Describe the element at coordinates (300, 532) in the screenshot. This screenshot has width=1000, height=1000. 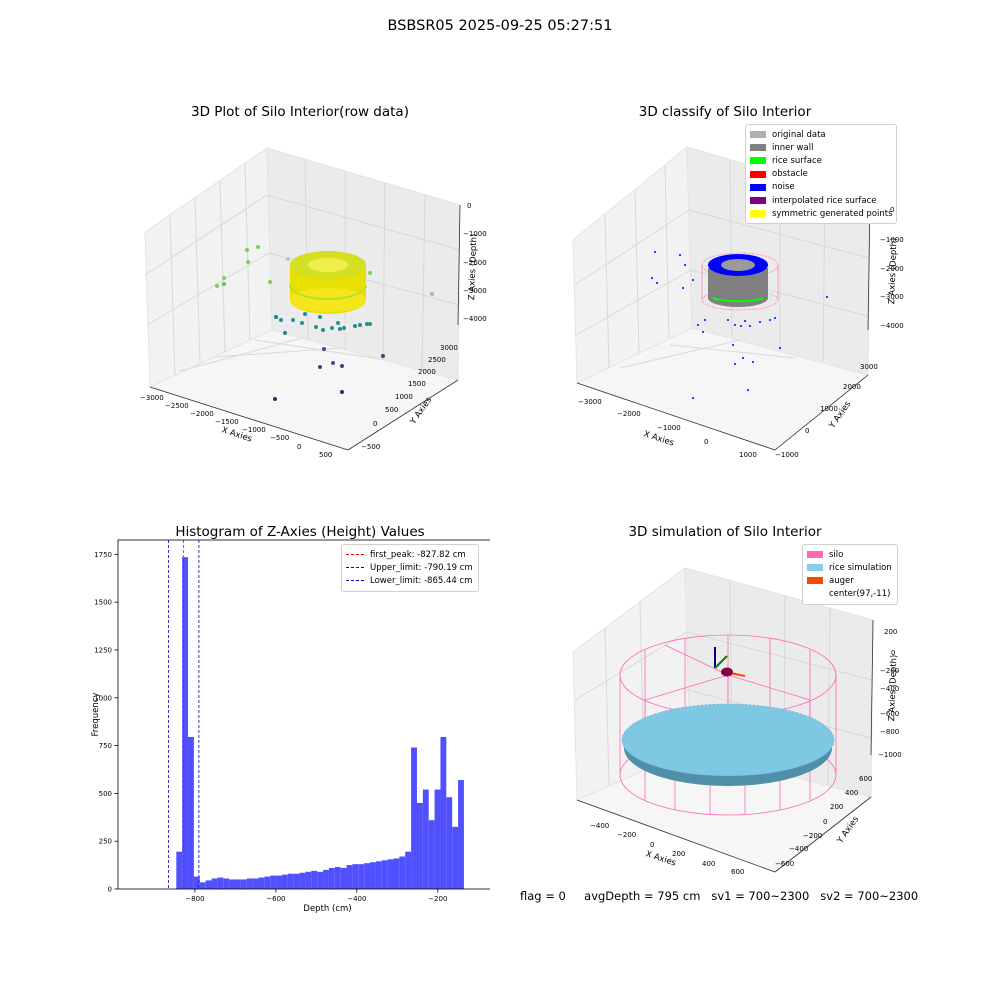
I see `panel3-title: Histogram of Z-Axies (Height) Values` at that location.